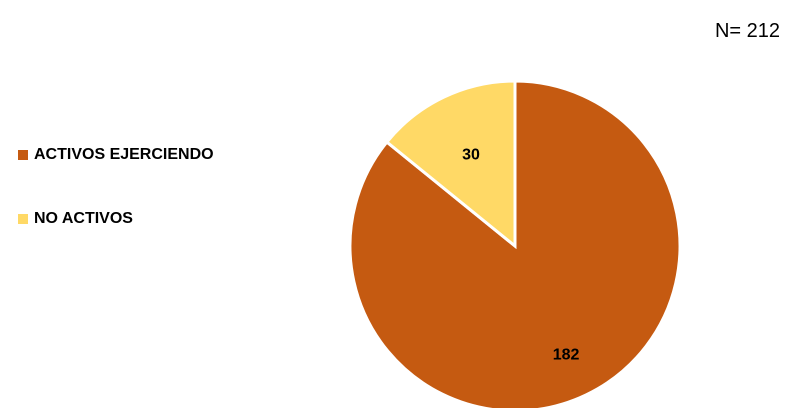 The image size is (802, 408). Describe the element at coordinates (124, 154) in the screenshot. I see `legend-label-activos-ejerciendo: ACTIVOS EJERCIENDO` at that location.